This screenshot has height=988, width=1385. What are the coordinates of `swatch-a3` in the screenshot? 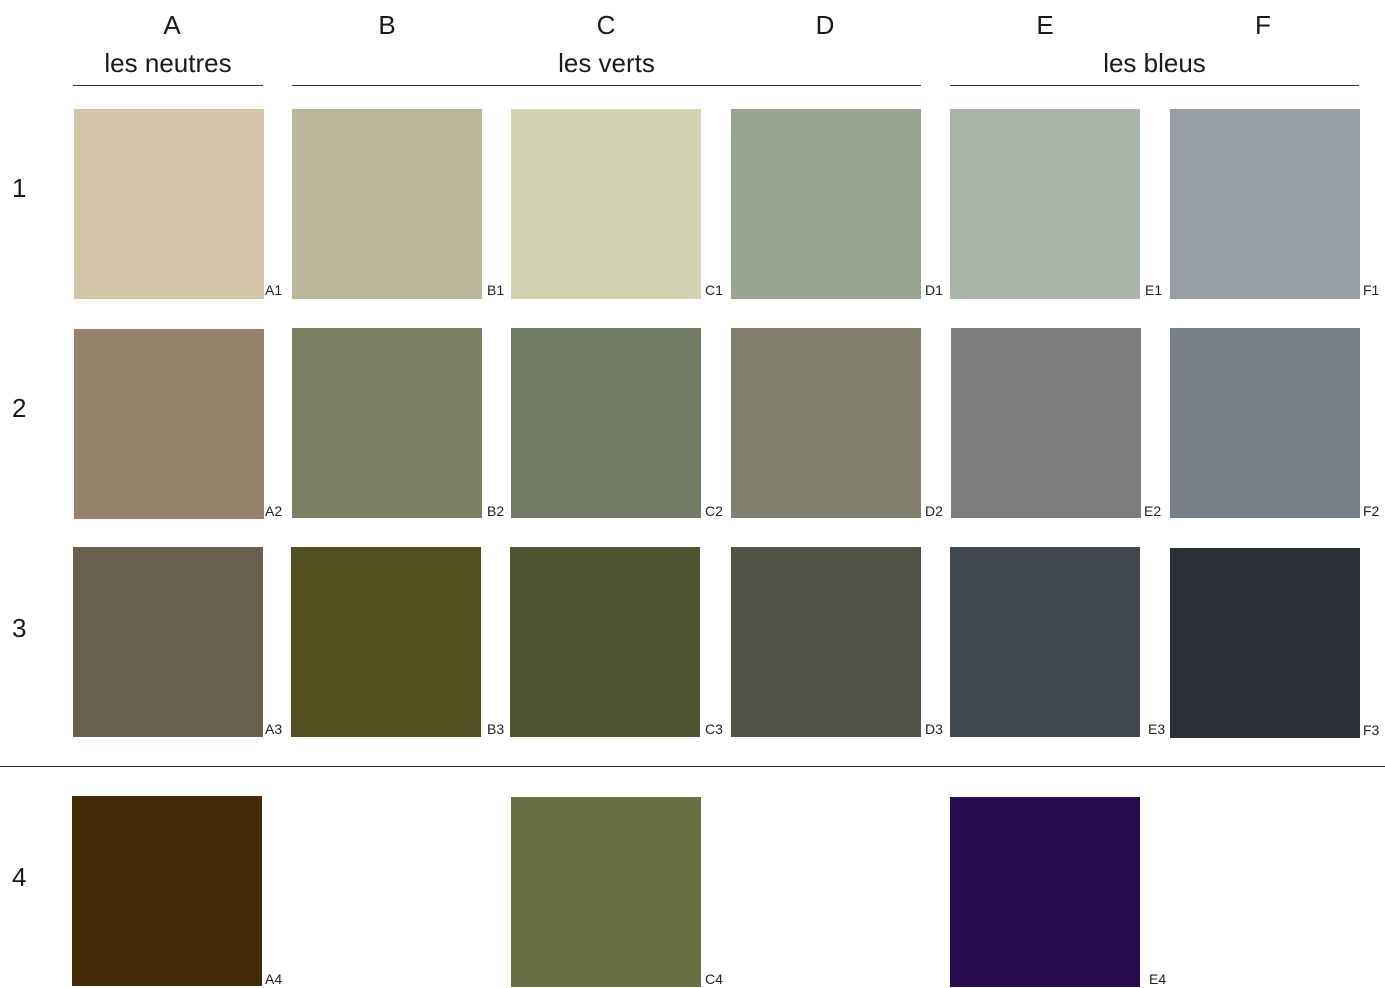 It's located at (168, 642).